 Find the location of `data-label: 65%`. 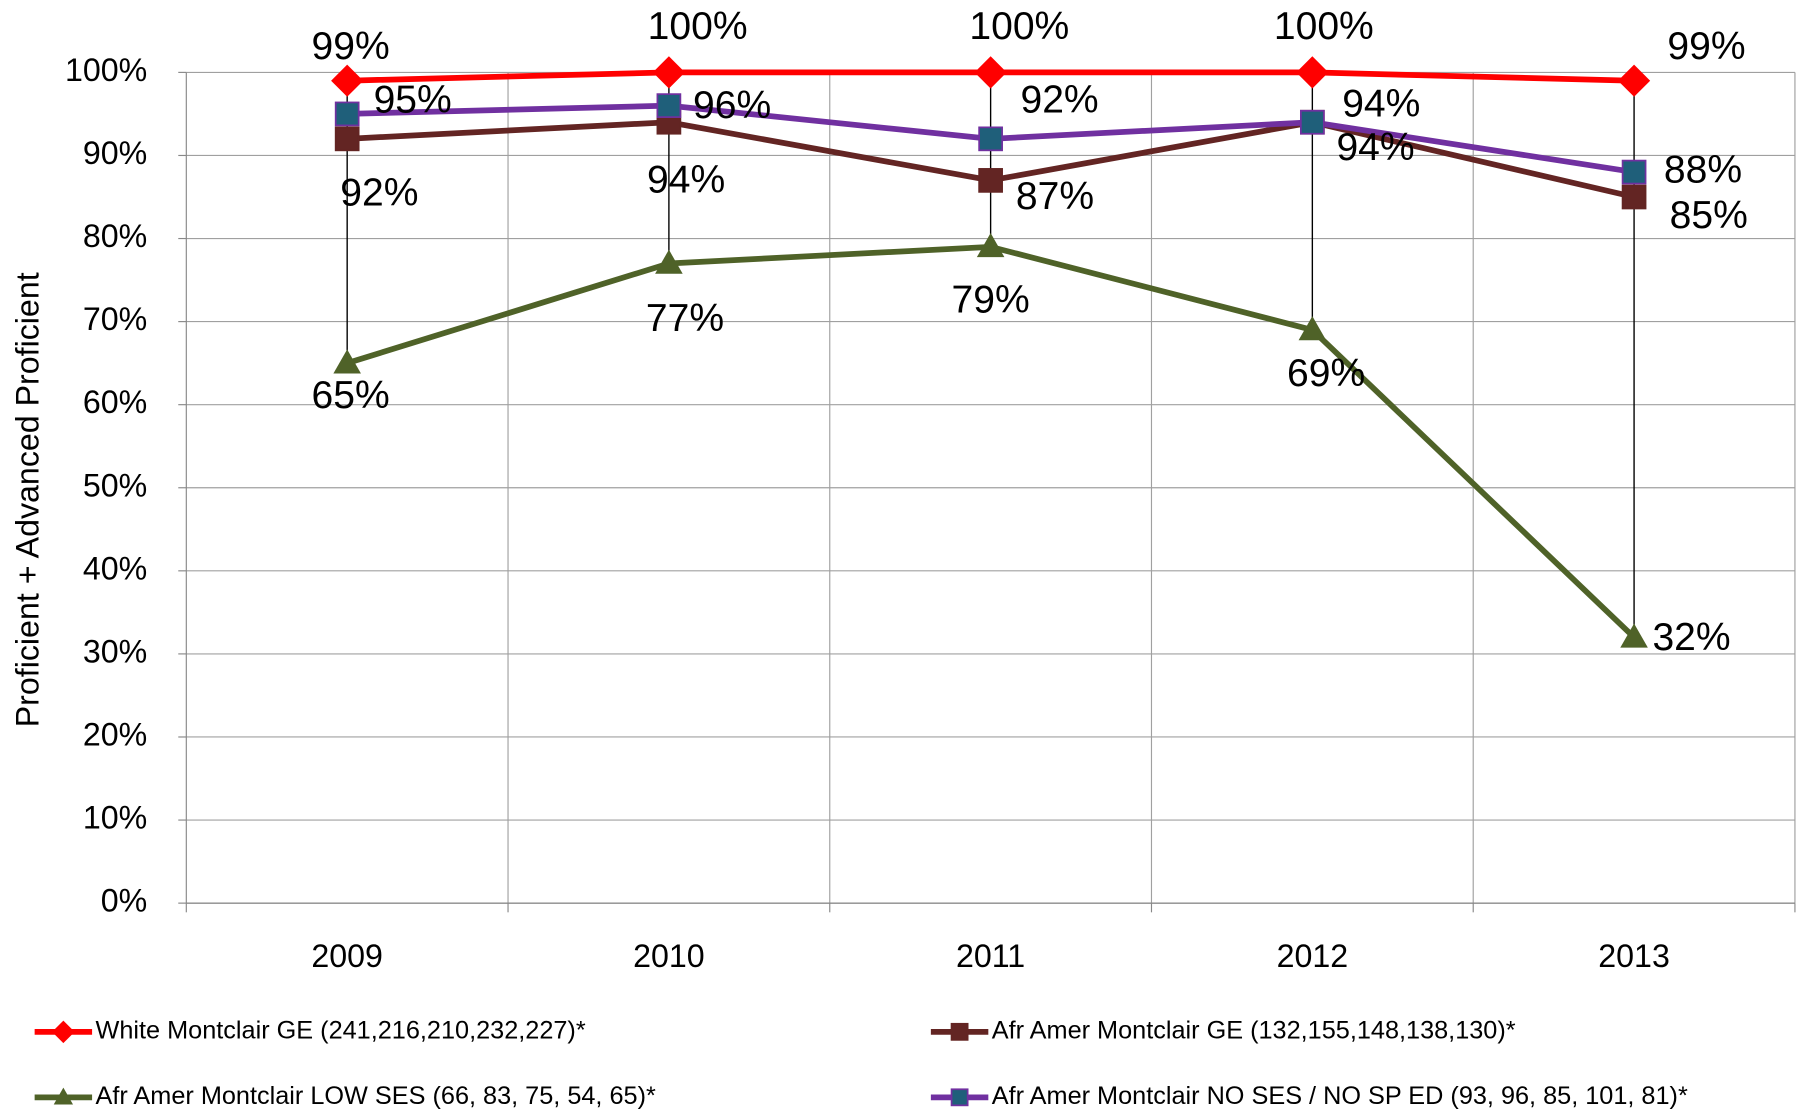

data-label: 65% is located at coordinates (351, 395).